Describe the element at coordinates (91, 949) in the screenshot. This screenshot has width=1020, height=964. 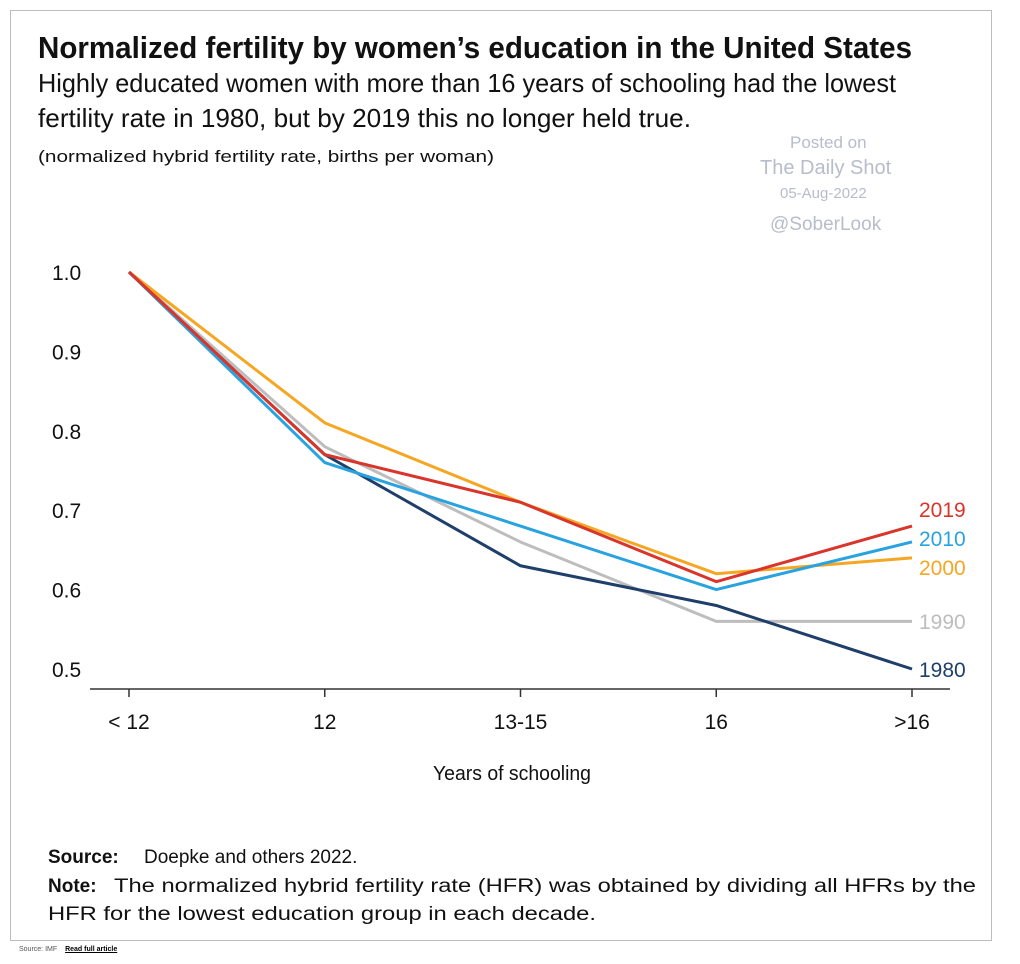
I see `read-full-article-link: Read full article` at that location.